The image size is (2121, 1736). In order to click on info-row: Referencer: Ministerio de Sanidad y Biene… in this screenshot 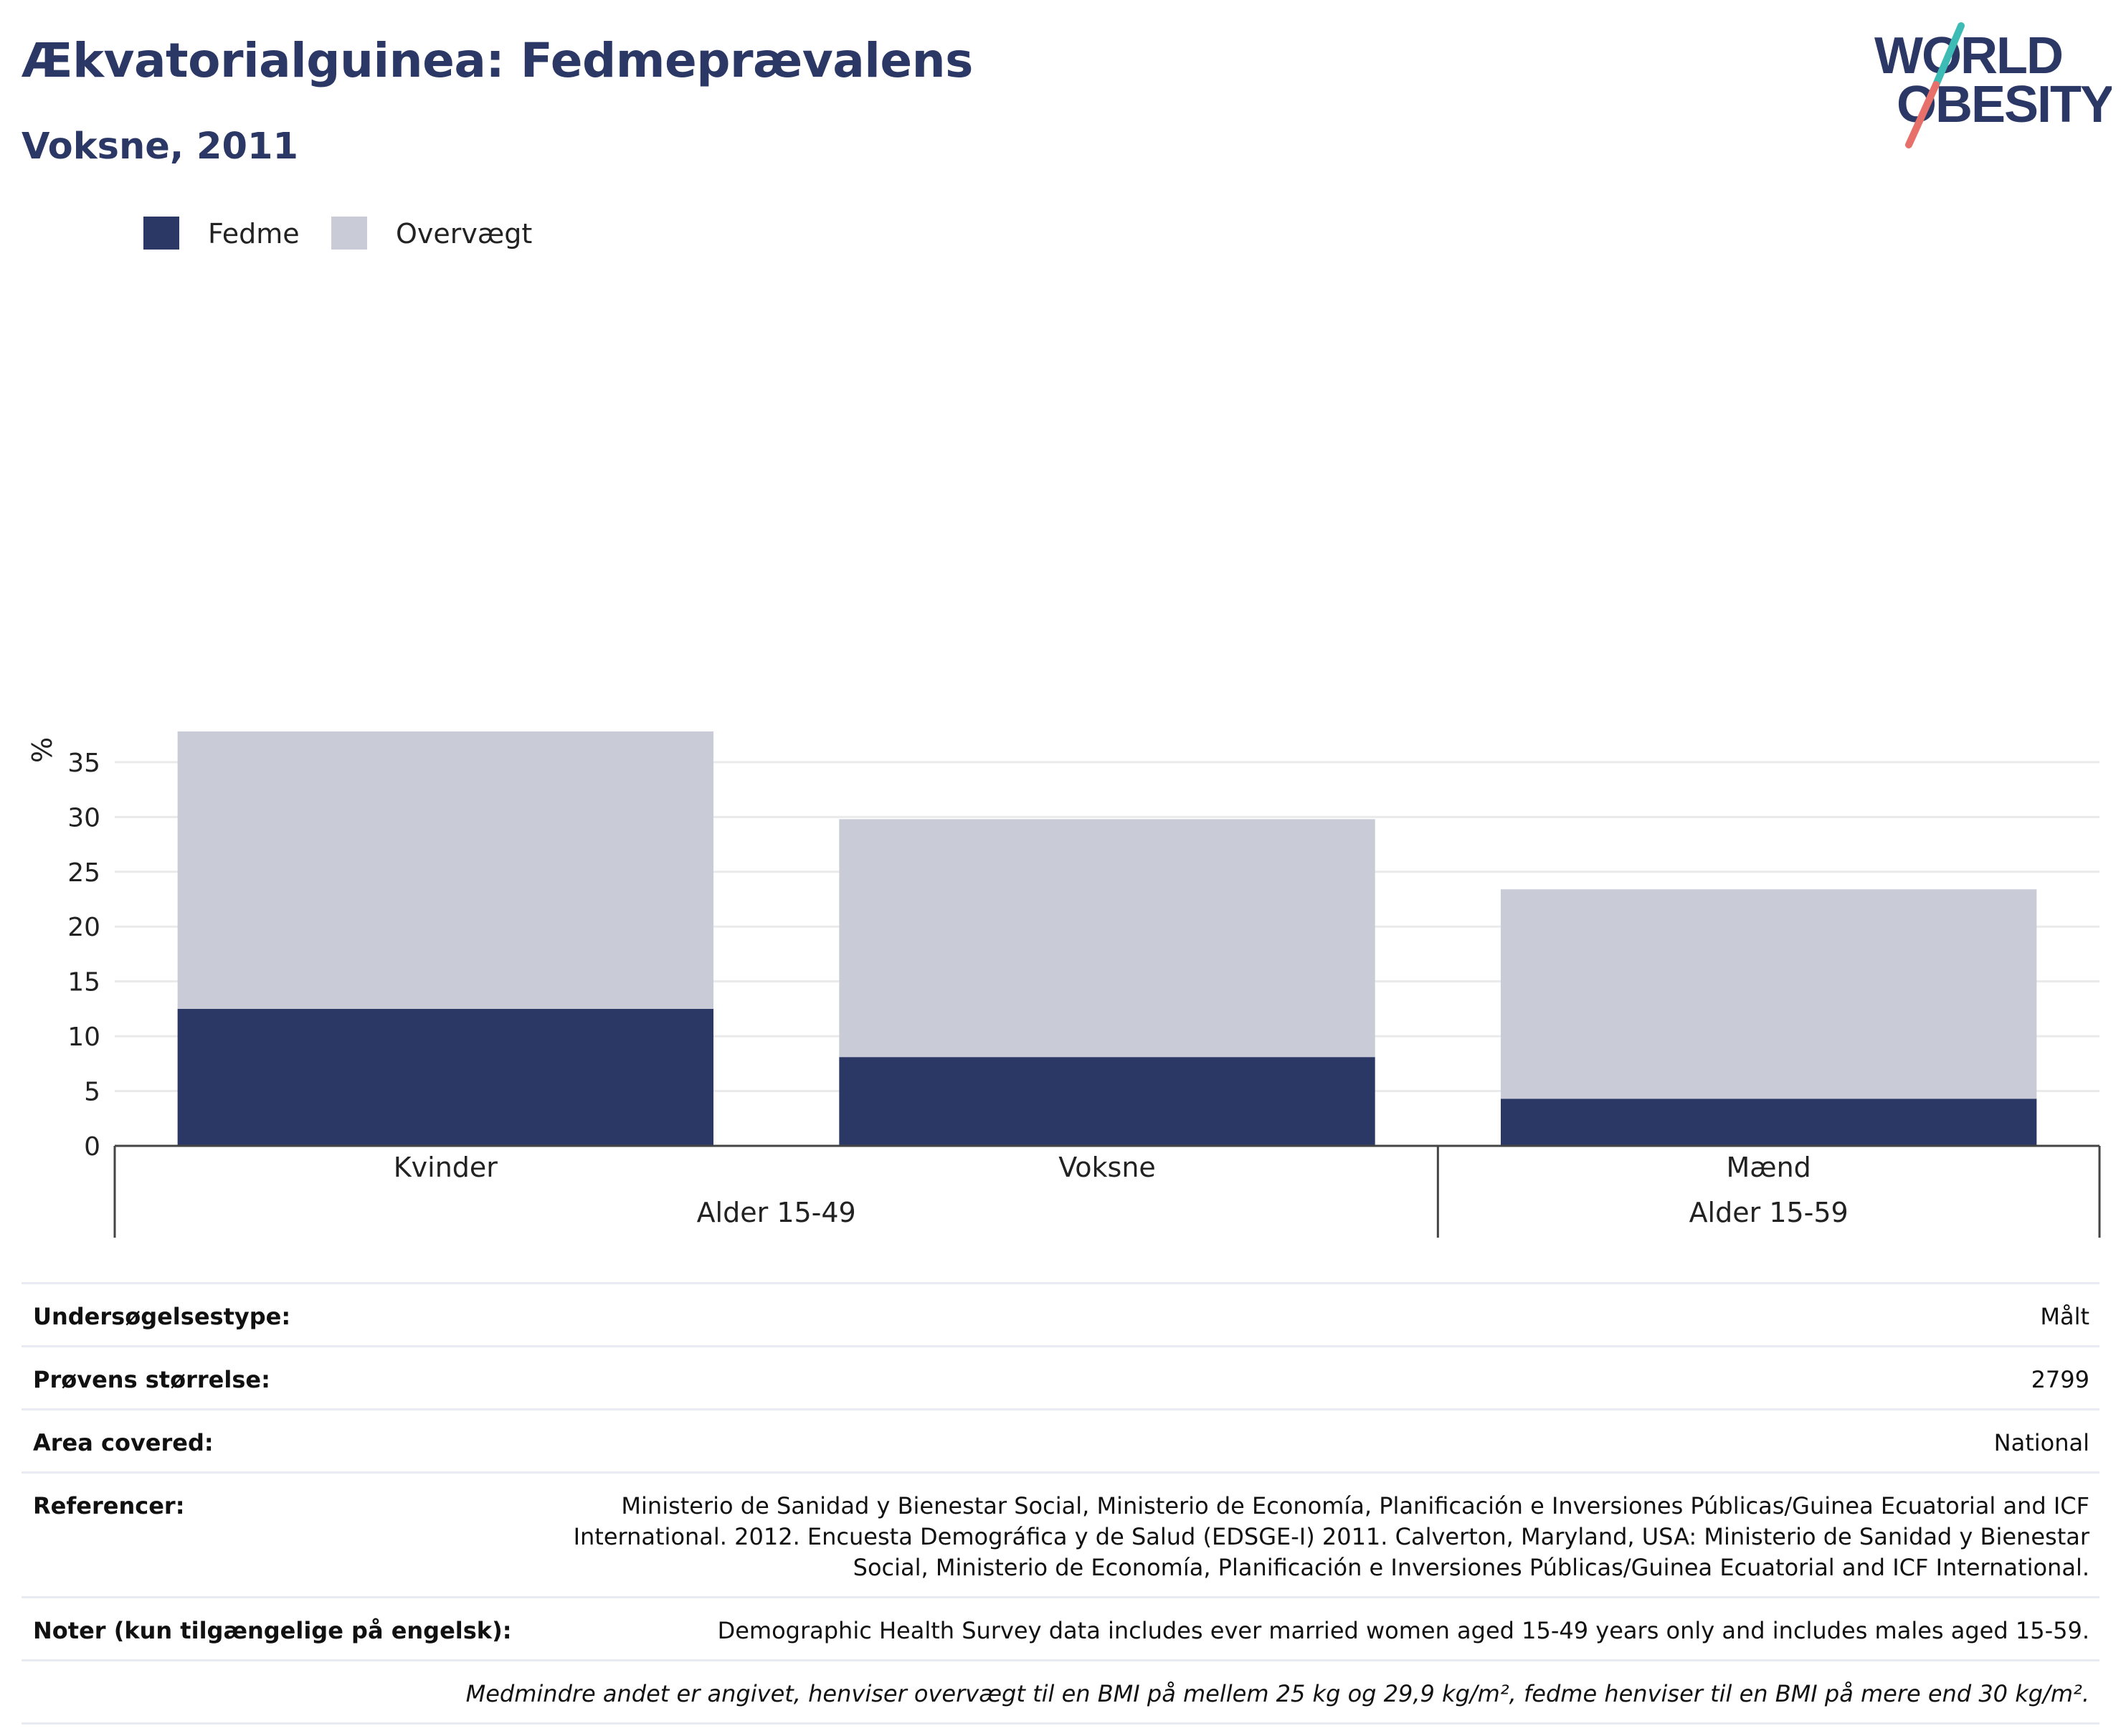, I will do `click(1060, 1534)`.